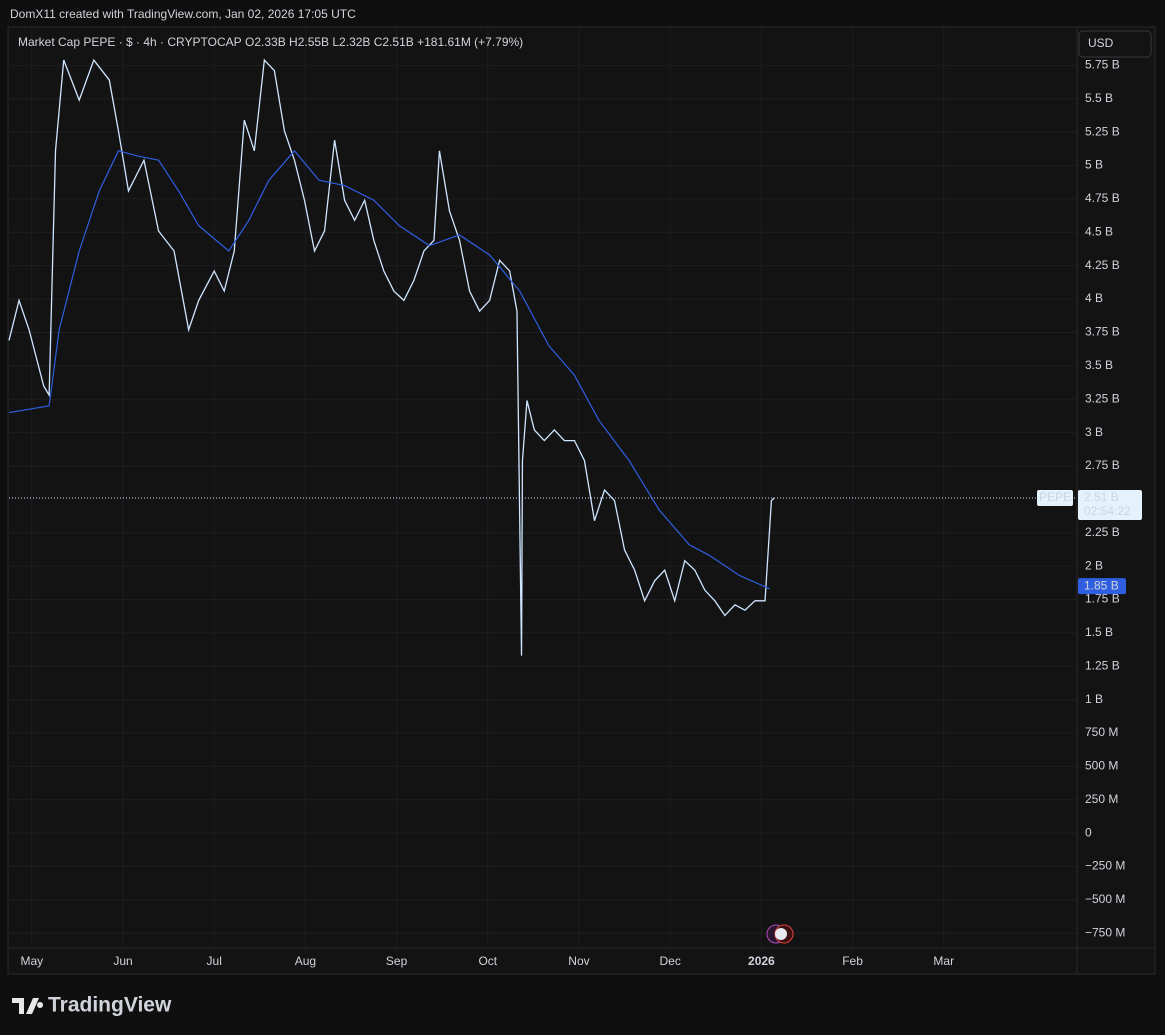 The width and height of the screenshot is (1165, 1035). I want to click on logo: TradingView, so click(92, 1005).